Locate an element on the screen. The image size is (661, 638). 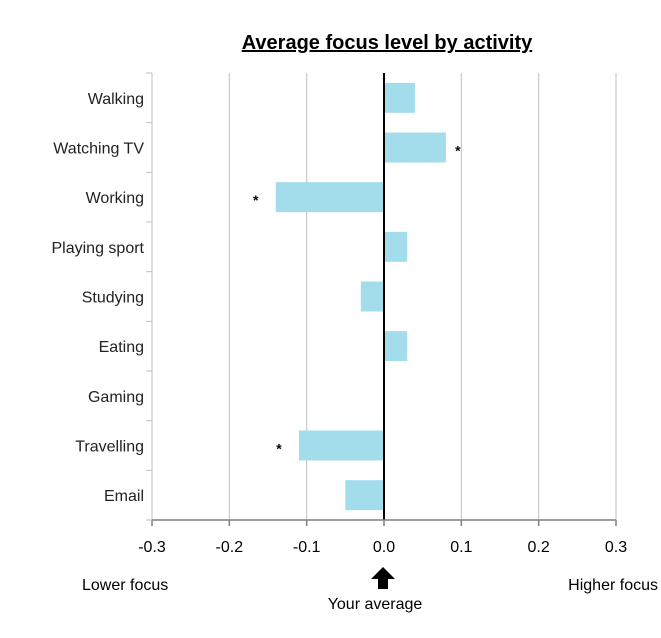
category-label-email: Email is located at coordinates (124, 496).